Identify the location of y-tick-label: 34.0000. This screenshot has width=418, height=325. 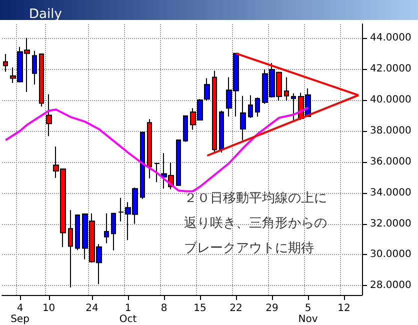
(391, 192).